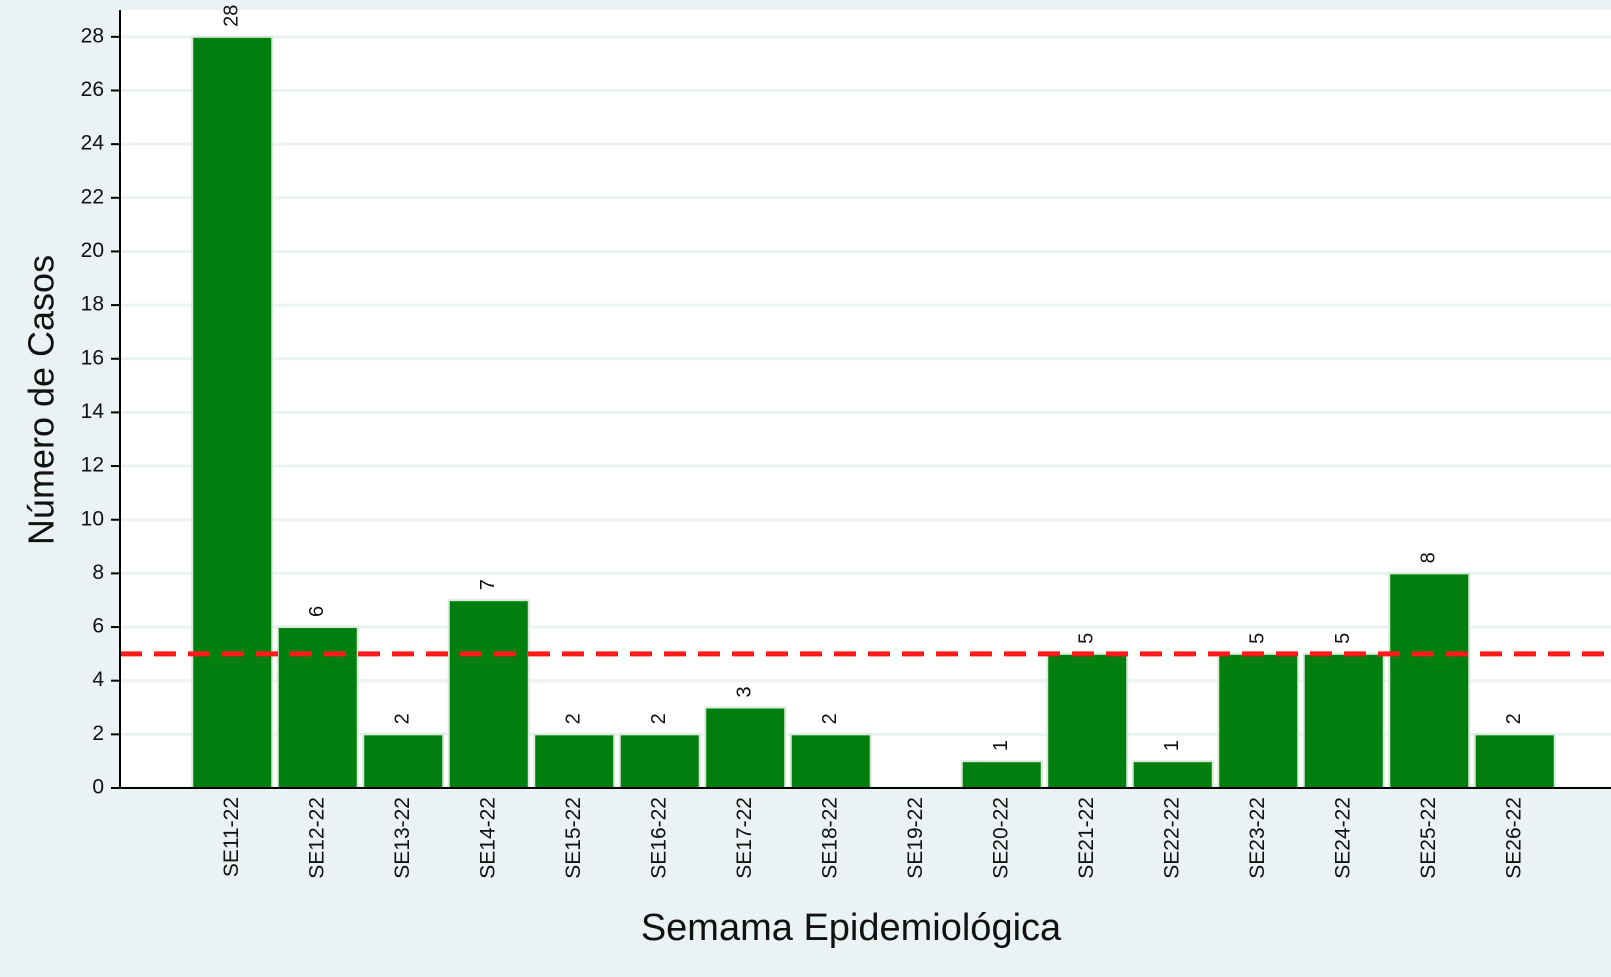 This screenshot has height=977, width=1611. I want to click on x-axis-title: Semama Epidemiológica, so click(851, 928).